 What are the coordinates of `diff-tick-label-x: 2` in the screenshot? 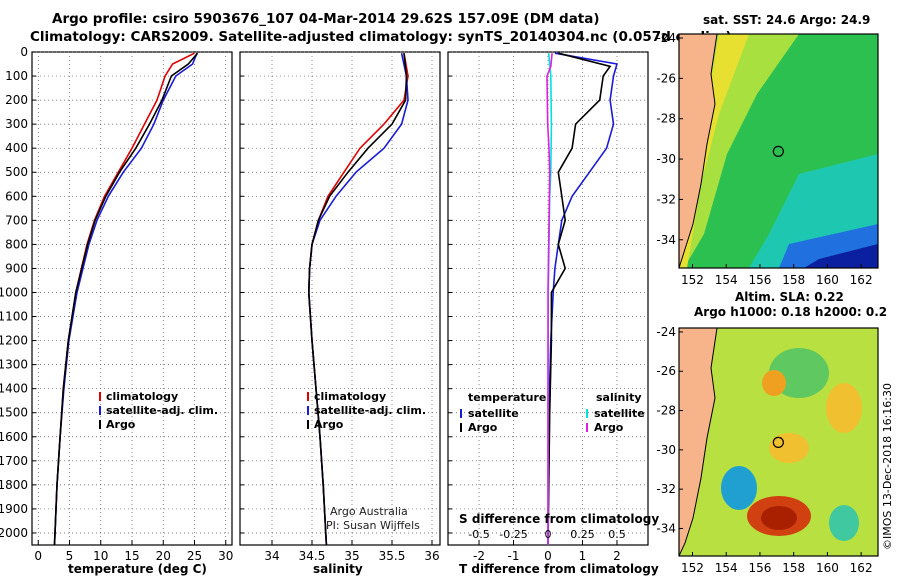 It's located at (617, 556).